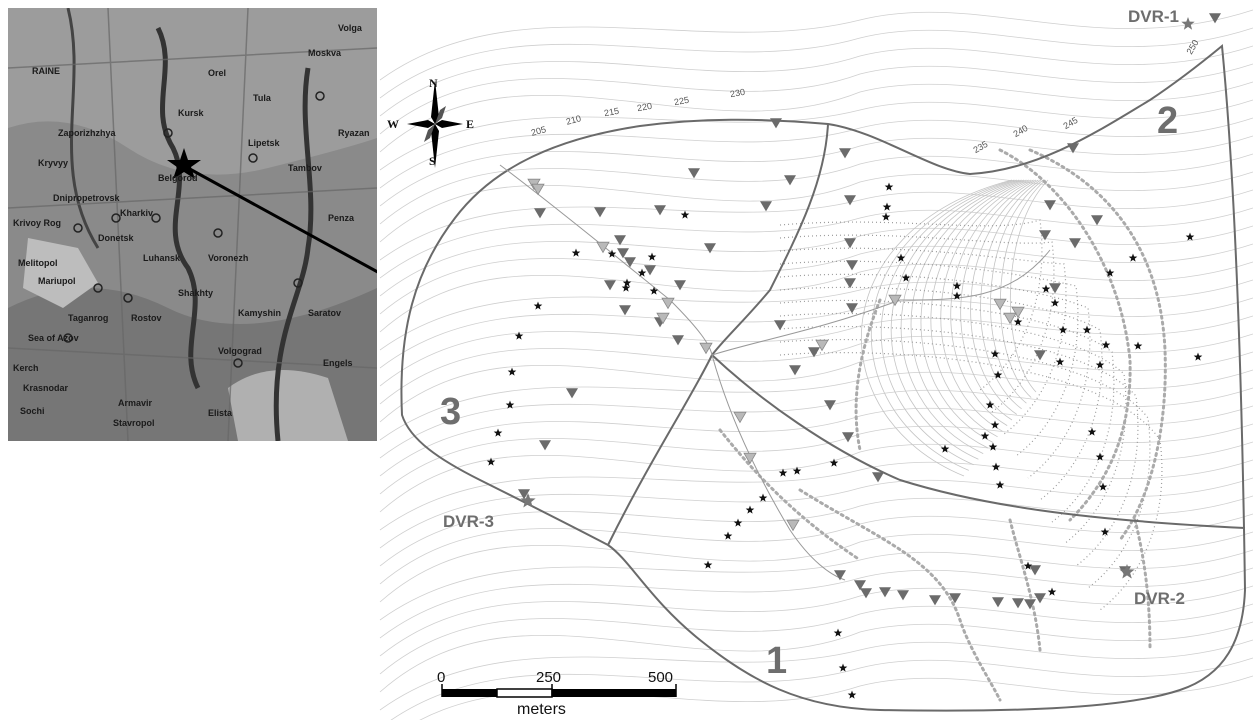 The image size is (1253, 720). I want to click on inset-place-label: Tula, so click(262, 98).